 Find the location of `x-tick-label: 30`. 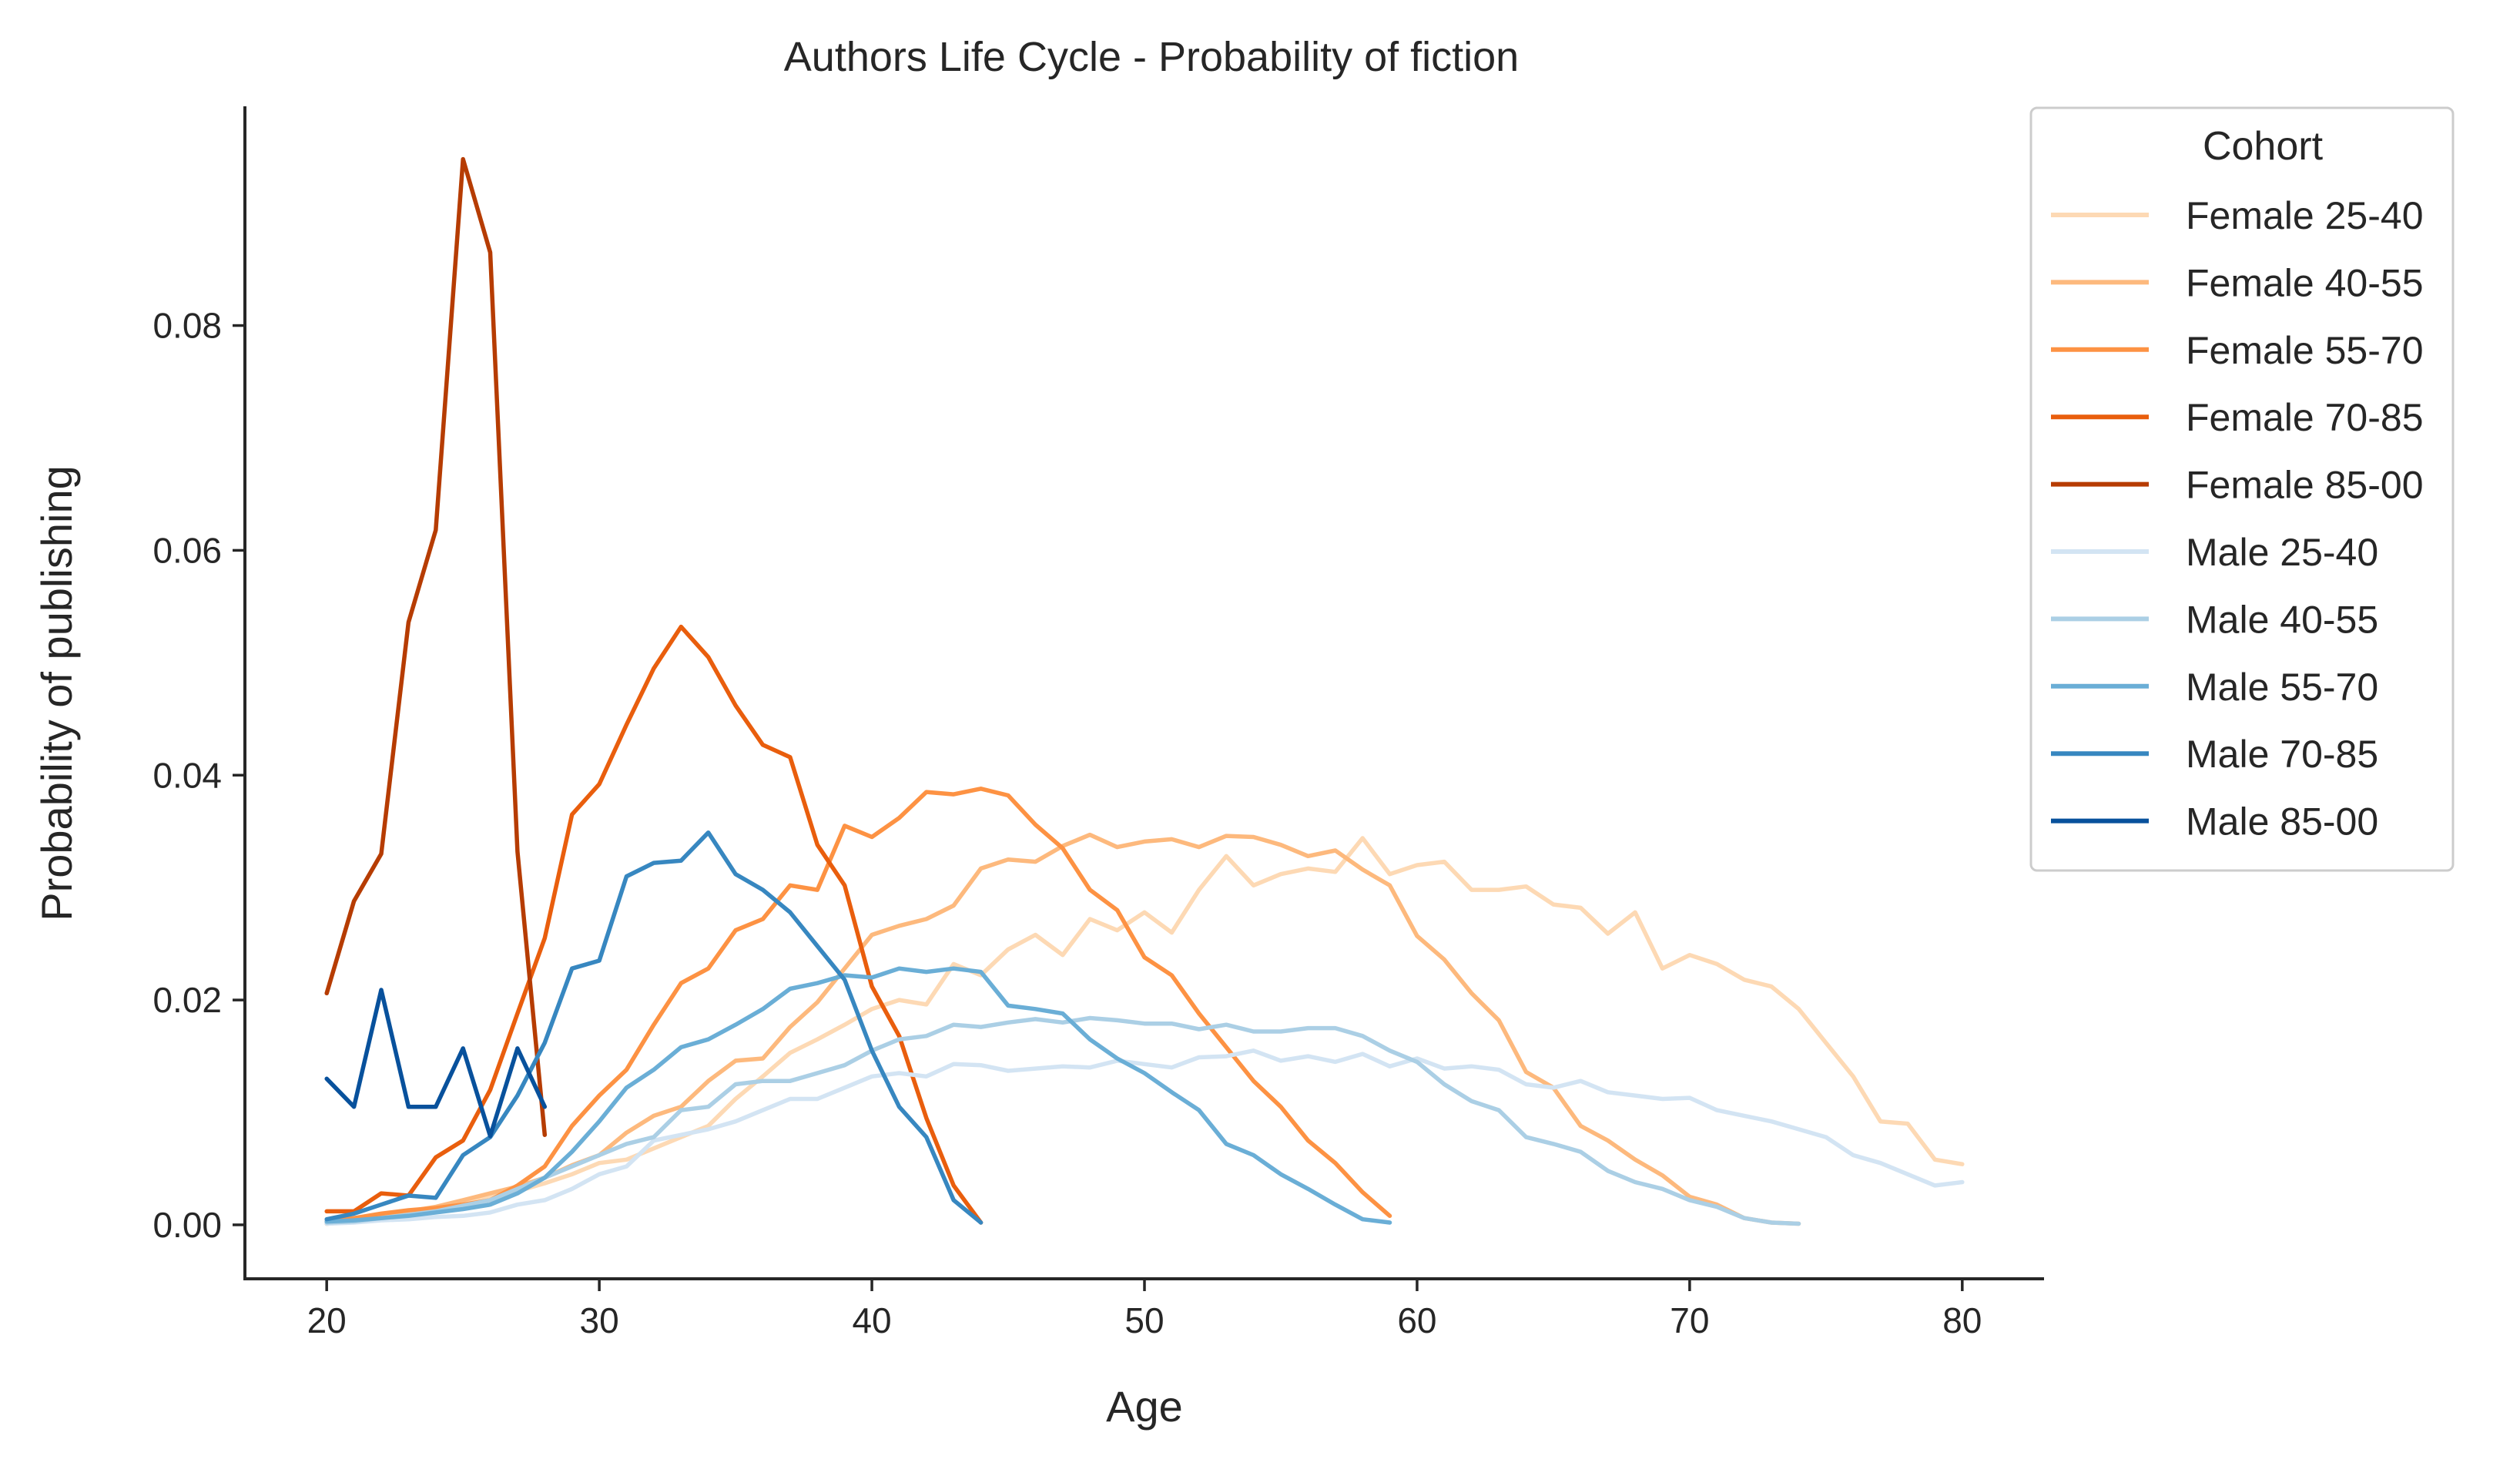

x-tick-label: 30 is located at coordinates (599, 1320).